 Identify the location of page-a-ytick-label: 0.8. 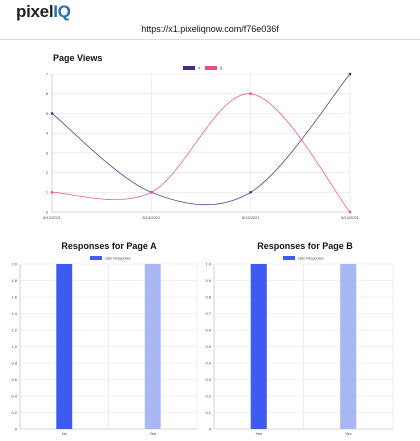
(14, 362).